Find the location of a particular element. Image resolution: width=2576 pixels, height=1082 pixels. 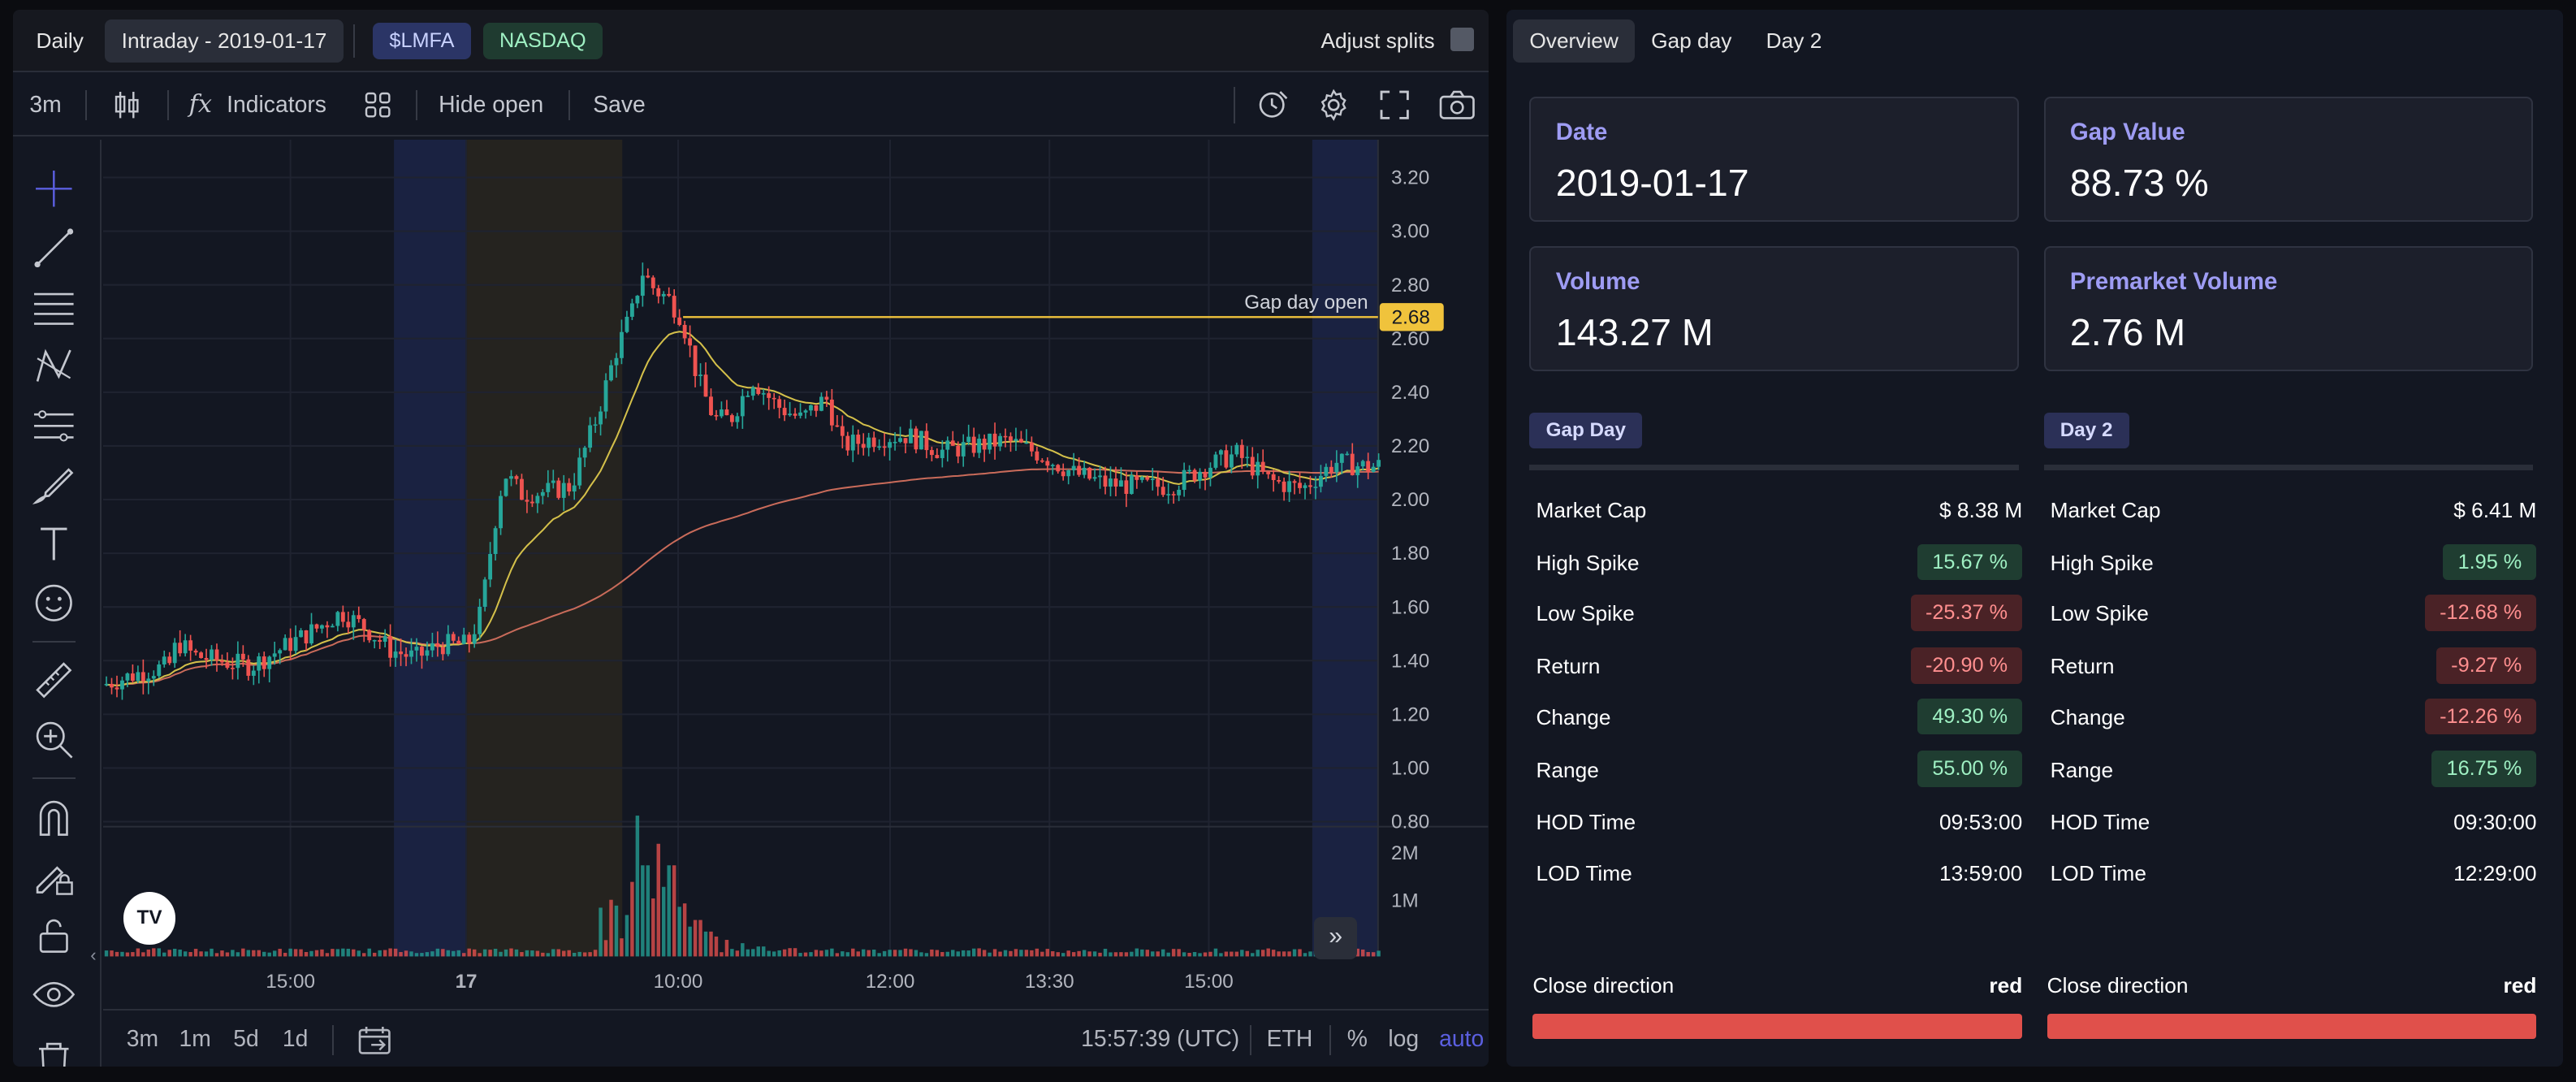

price-tick-label: 3.00 is located at coordinates (1410, 232).